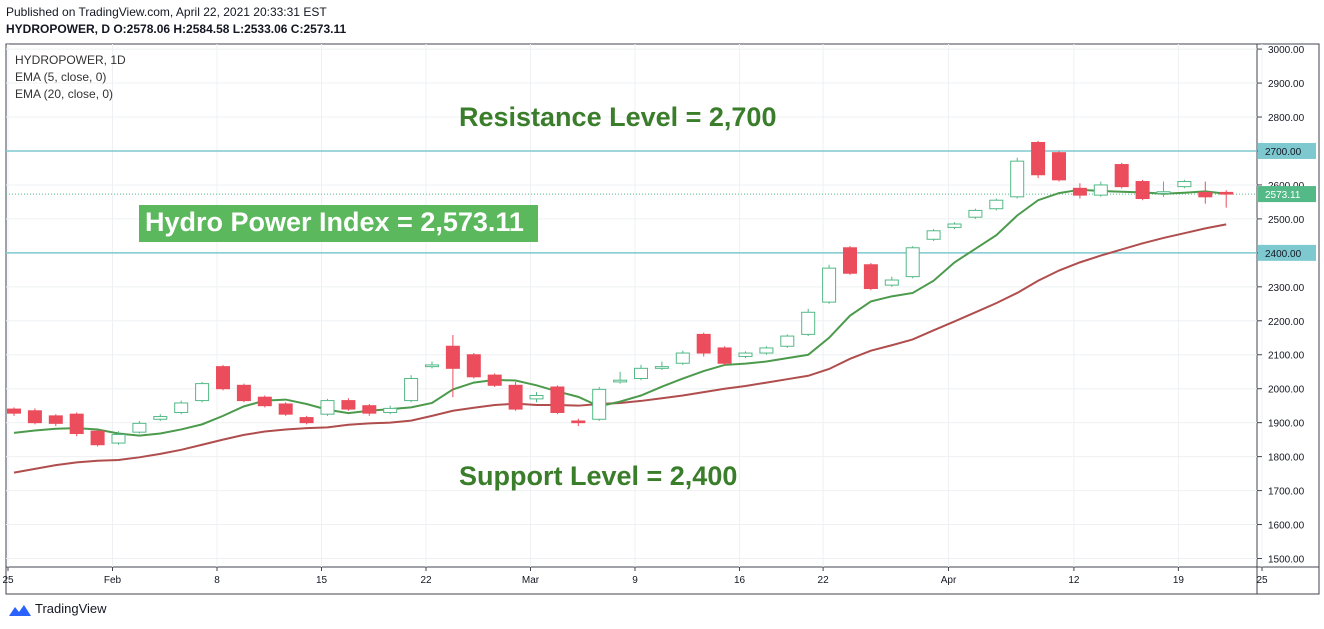 The image size is (1324, 629). I want to click on y-tick-label: 1500.00, so click(1286, 560).